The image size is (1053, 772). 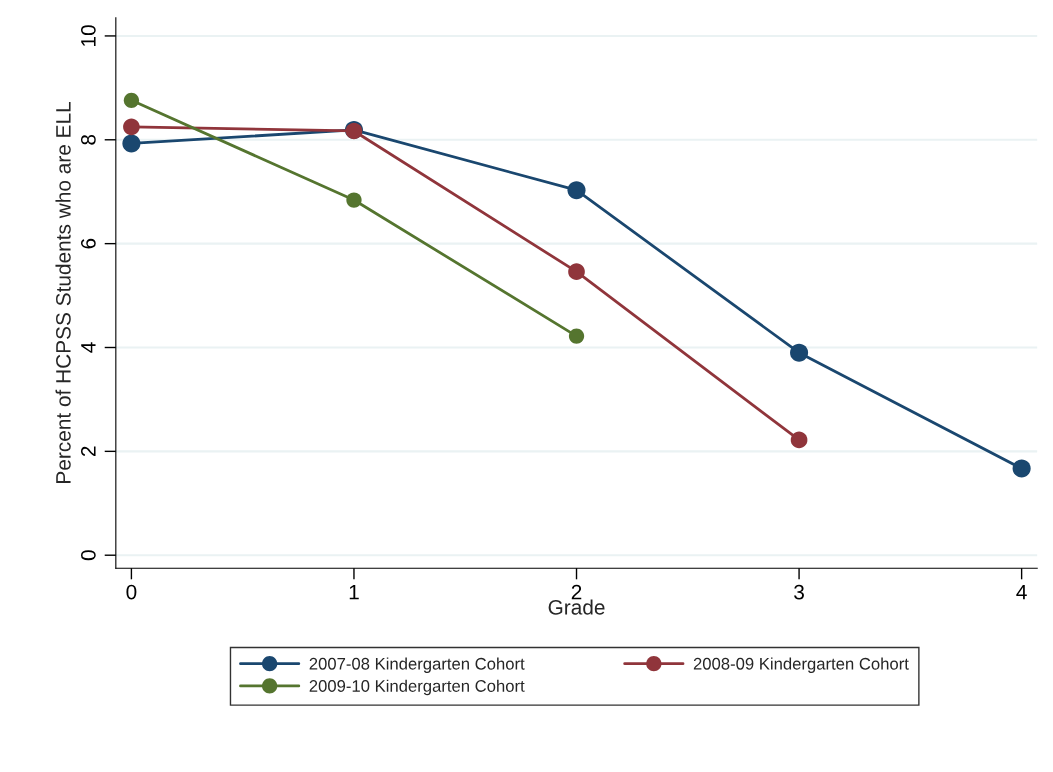 What do you see at coordinates (799, 592) in the screenshot?
I see `x-tick-label: 3` at bounding box center [799, 592].